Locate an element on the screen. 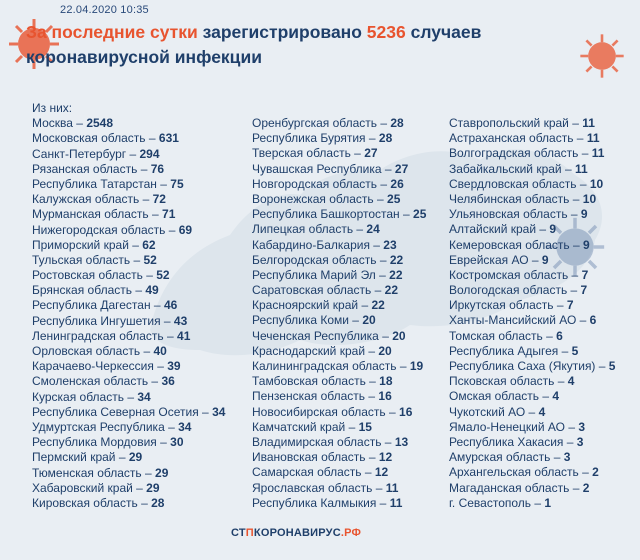 This screenshot has width=640, height=560. case-count: 39 is located at coordinates (174, 366).